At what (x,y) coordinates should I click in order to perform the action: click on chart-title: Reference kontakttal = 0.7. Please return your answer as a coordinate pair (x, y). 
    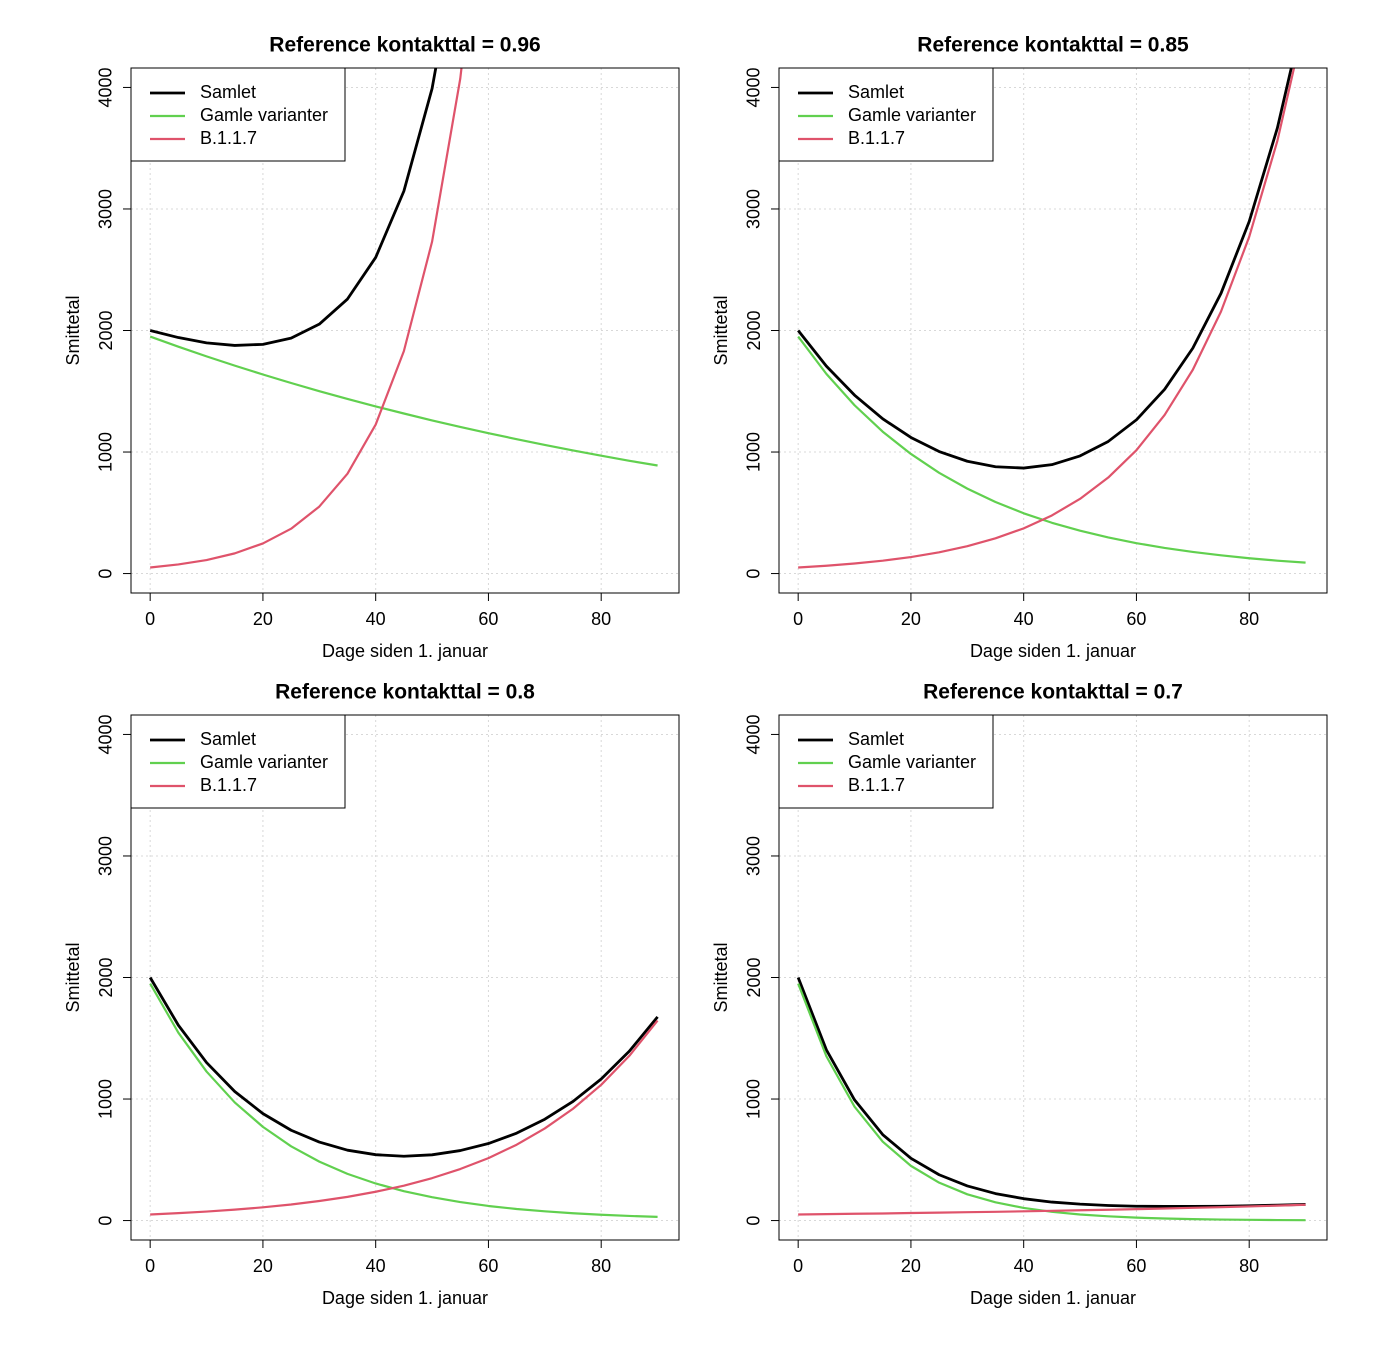
    Looking at the image, I should click on (1053, 692).